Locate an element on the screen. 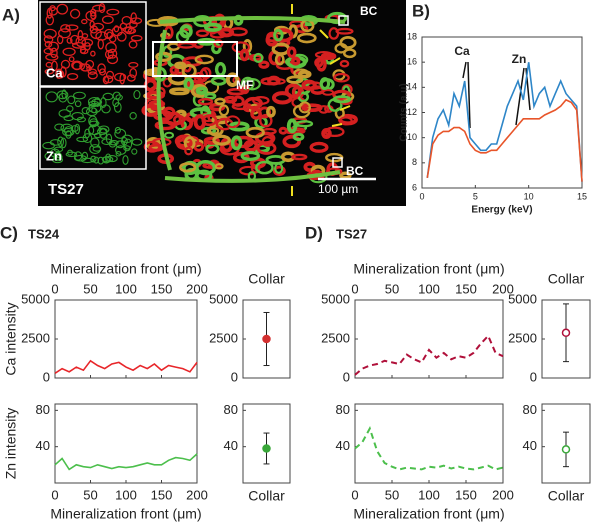 The image size is (600, 524). mf-box is located at coordinates (195, 59).